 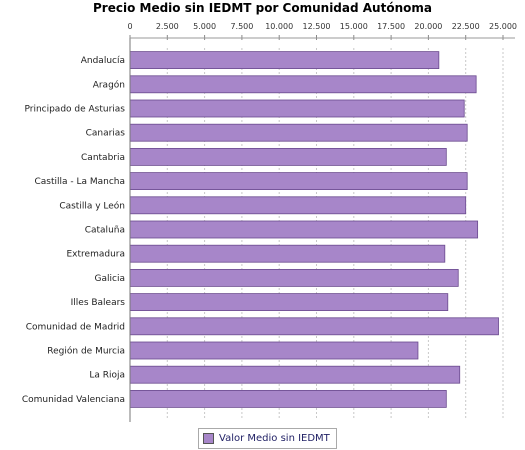 I want to click on category-label: Comunidad de Madrid, so click(x=75, y=327).